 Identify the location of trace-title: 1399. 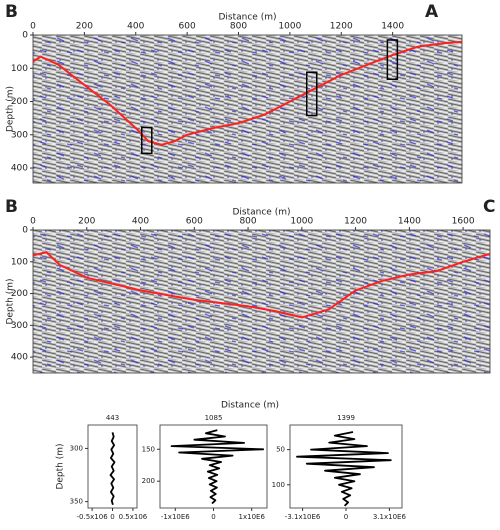
(346, 418).